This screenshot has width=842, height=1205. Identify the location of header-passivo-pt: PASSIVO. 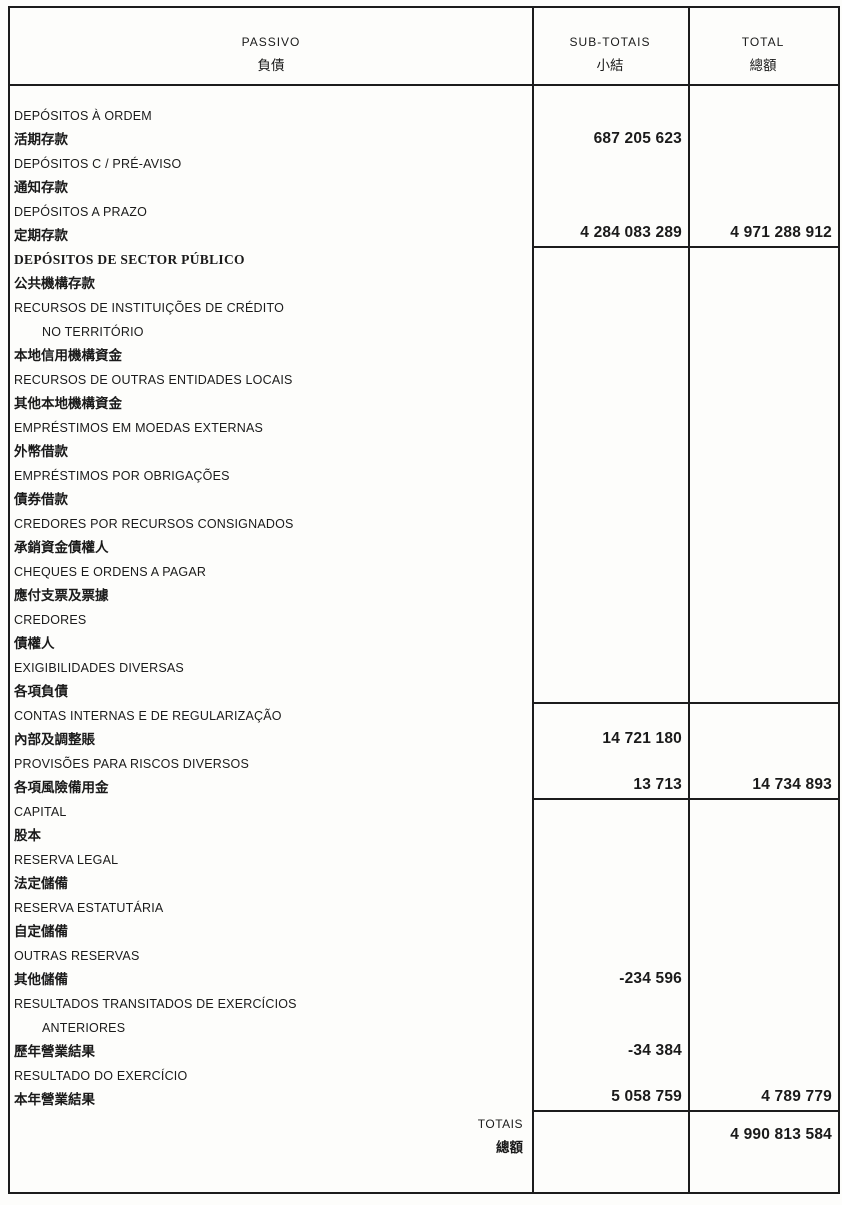
(271, 42).